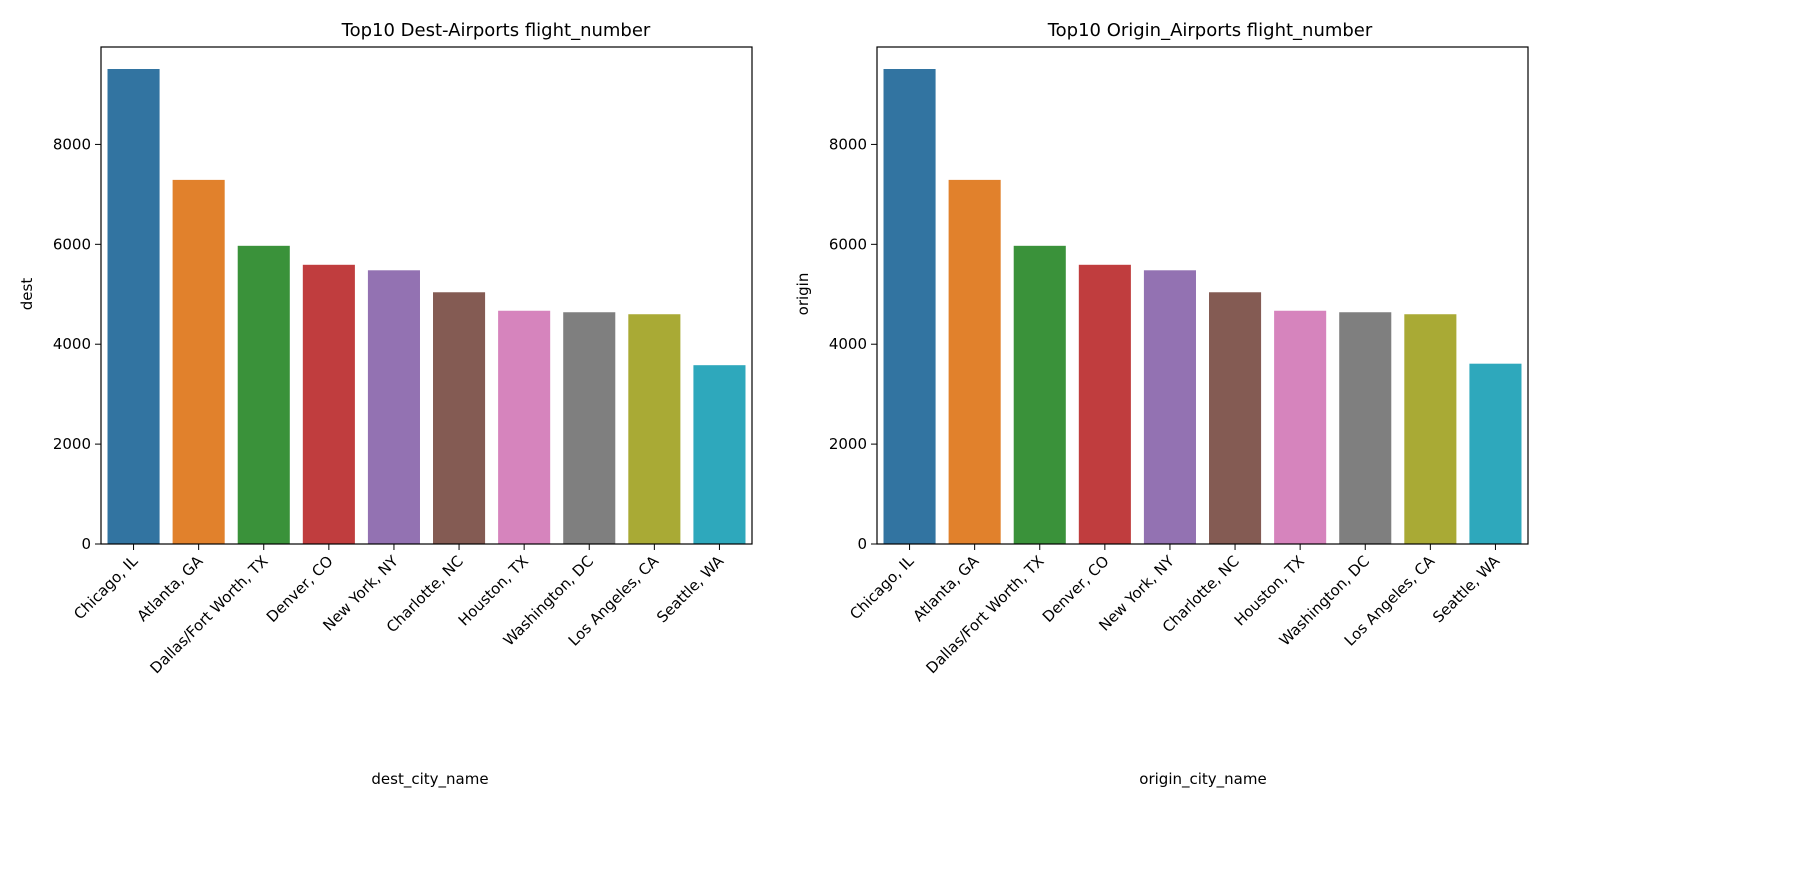 The width and height of the screenshot is (1805, 886). Describe the element at coordinates (1210, 30) in the screenshot. I see `chart-title: Top10 Origin_Airports flight_number` at that location.